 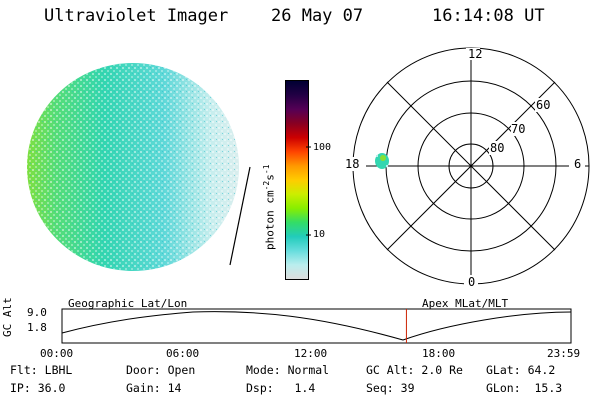 What do you see at coordinates (280, 388) in the screenshot?
I see `dsp-field: Dsp: 1.4` at bounding box center [280, 388].